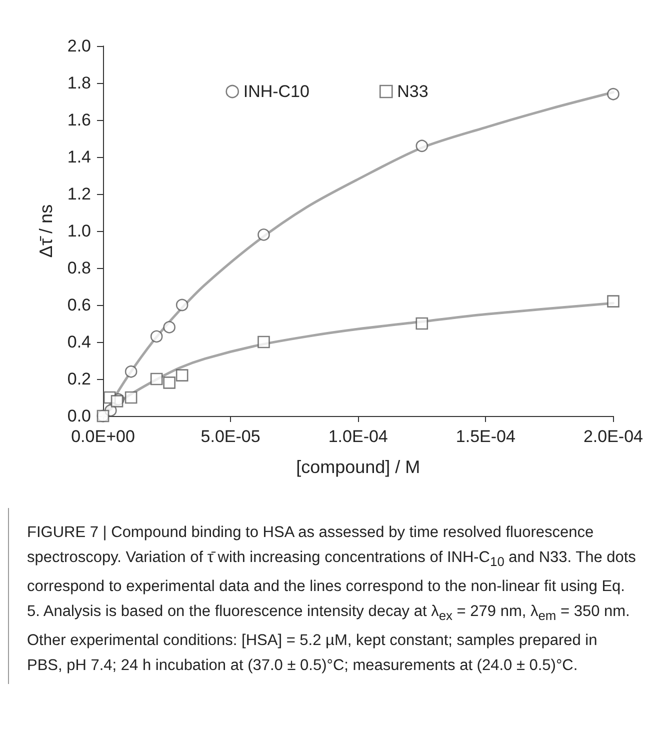  I want to click on y-tick-label: 1.0, so click(79, 231).